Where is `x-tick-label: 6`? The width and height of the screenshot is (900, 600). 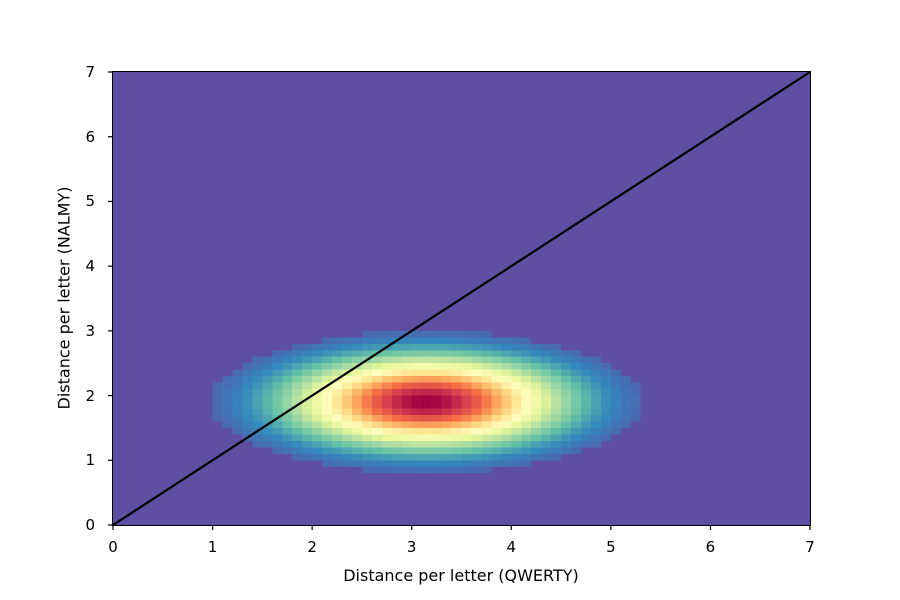
x-tick-label: 6 is located at coordinates (710, 547).